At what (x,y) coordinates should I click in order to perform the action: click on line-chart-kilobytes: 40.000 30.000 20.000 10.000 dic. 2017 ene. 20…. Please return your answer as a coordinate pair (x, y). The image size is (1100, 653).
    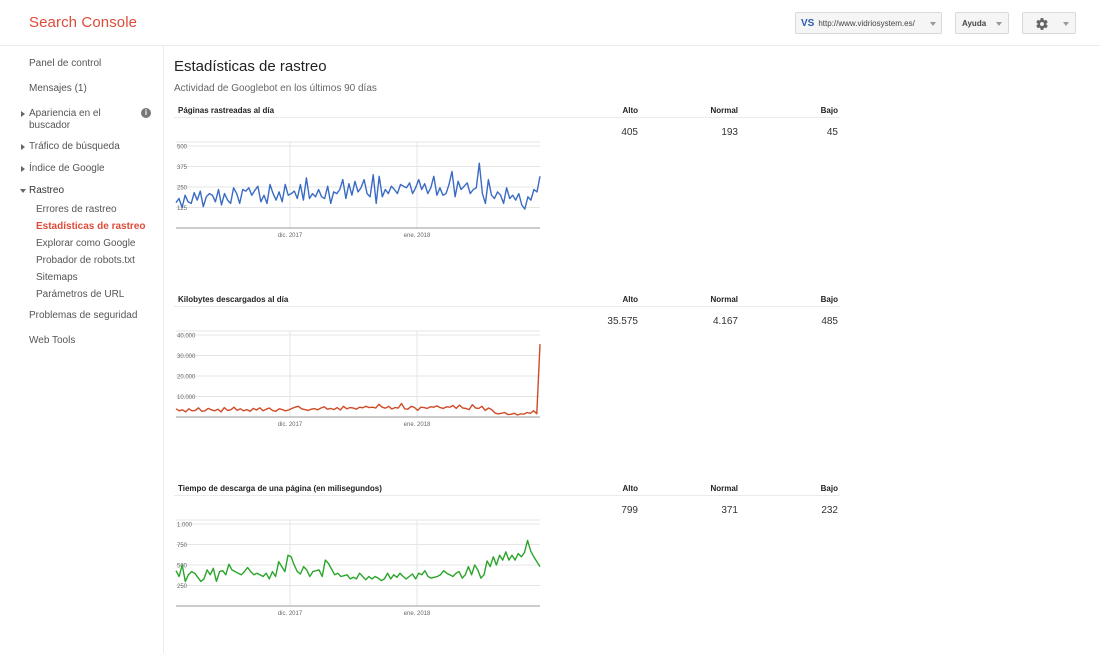
    Looking at the image, I should click on (359, 379).